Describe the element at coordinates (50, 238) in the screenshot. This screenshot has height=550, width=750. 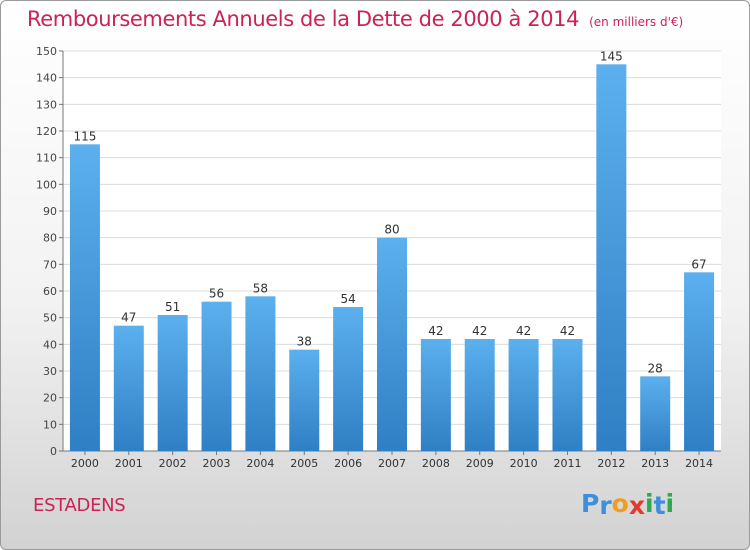
I see `y-tick-label: 80` at that location.